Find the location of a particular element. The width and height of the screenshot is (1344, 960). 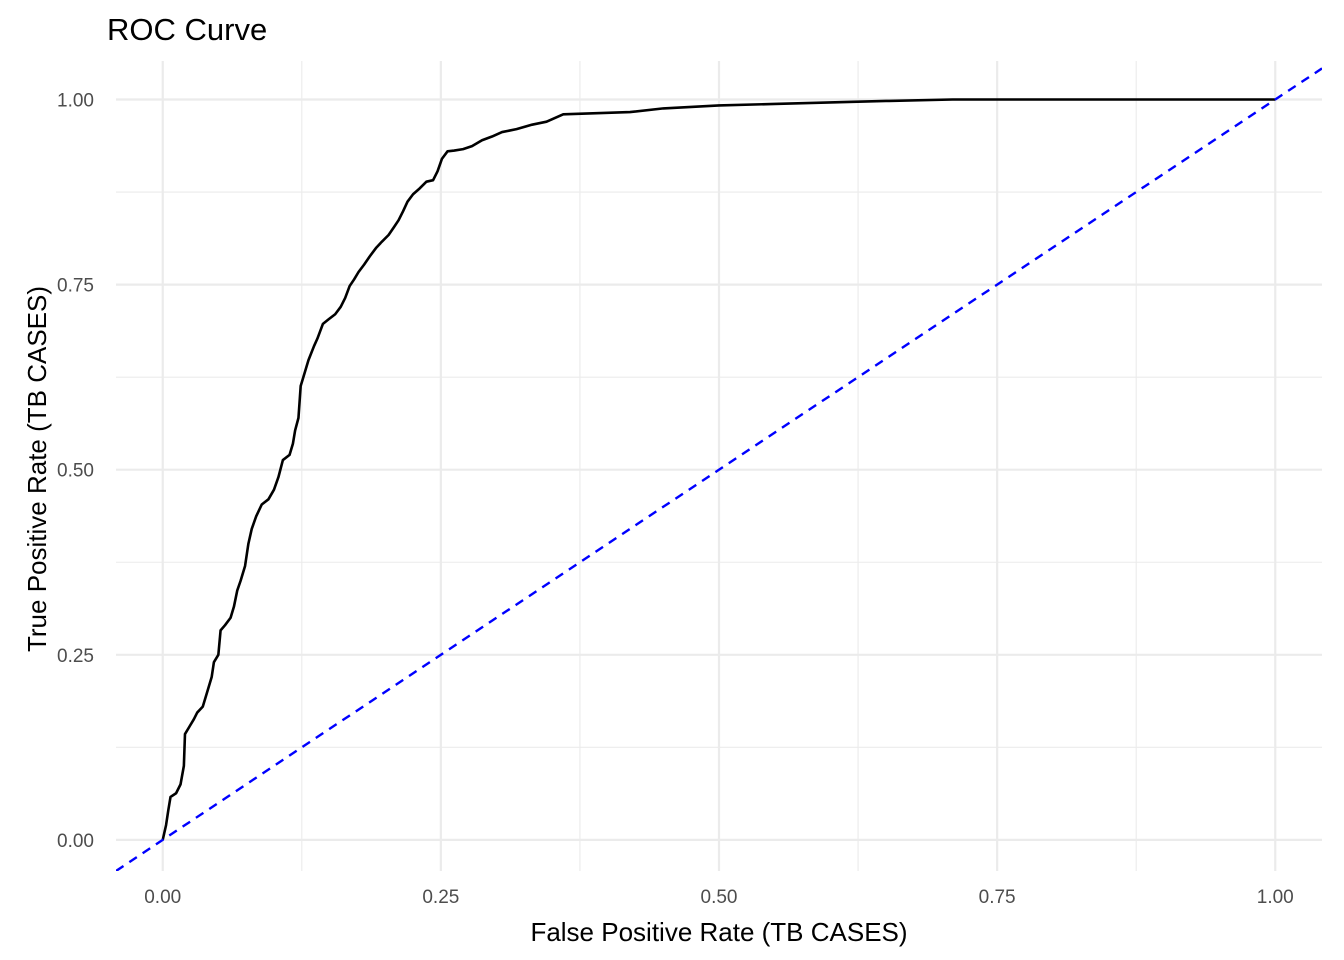

y-tick-label-2: 0.50 is located at coordinates (75, 471).